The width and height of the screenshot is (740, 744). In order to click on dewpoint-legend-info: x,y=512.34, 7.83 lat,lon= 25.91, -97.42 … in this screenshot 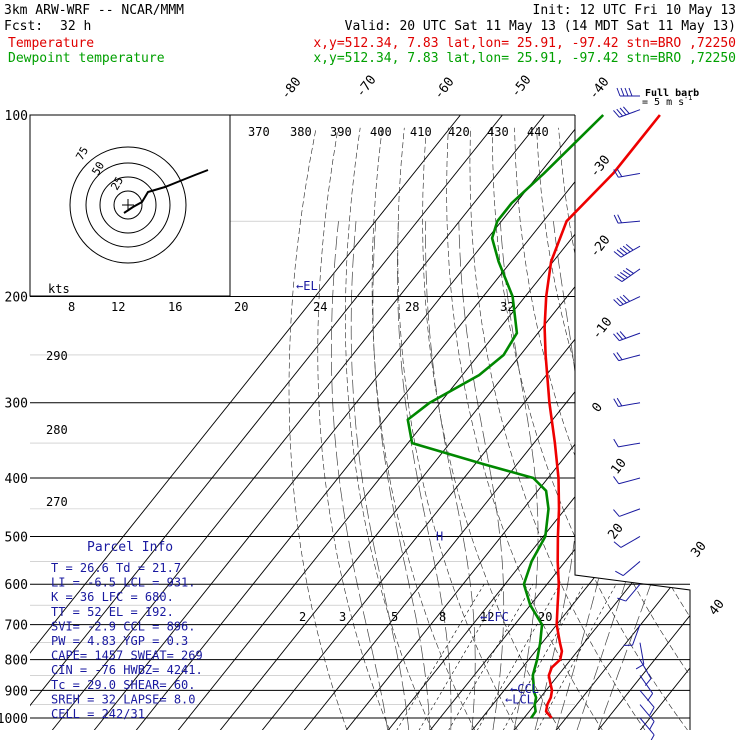, I will do `click(524, 58)`.